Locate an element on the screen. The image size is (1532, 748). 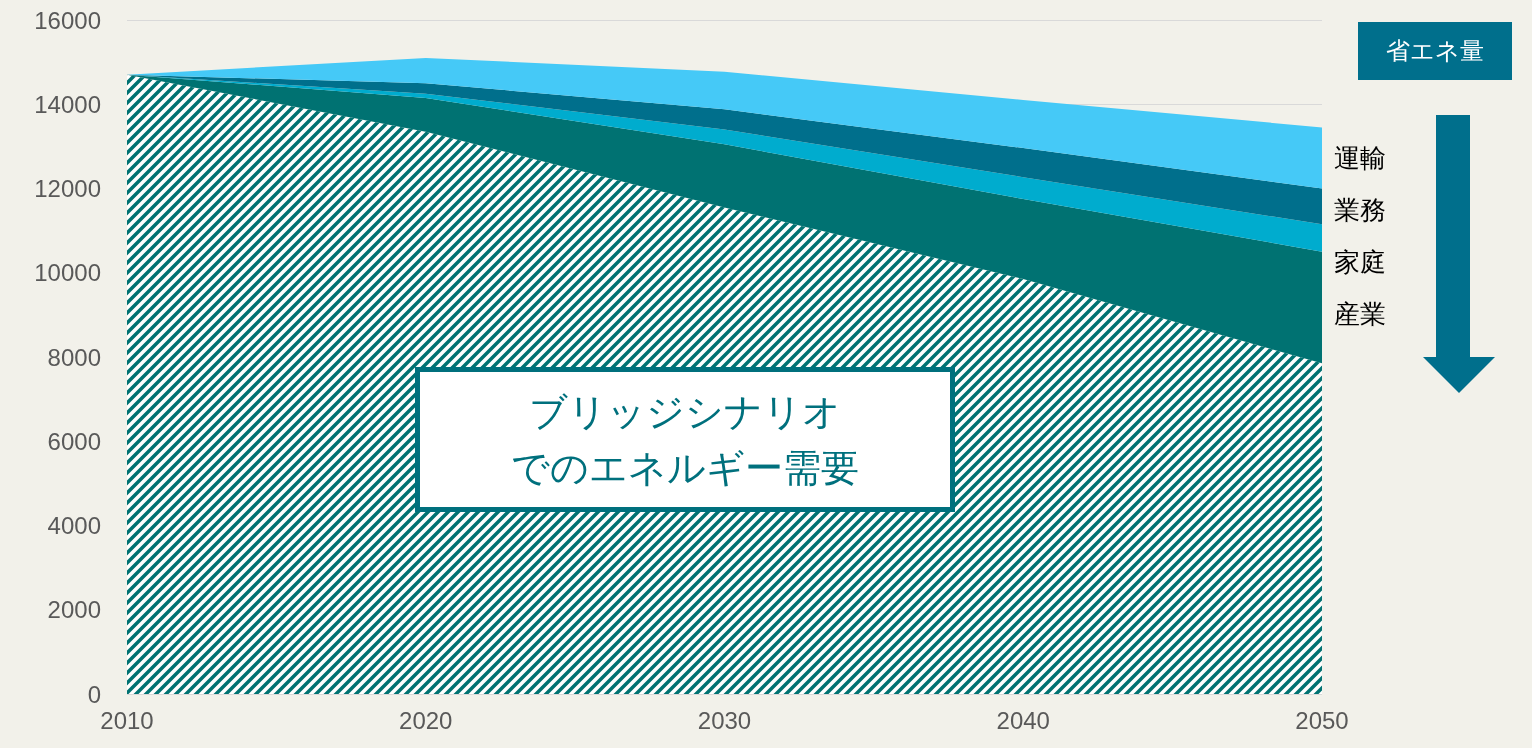
text-box: ブリッジシナリオでのエネルギー需要 is located at coordinates (685, 439).